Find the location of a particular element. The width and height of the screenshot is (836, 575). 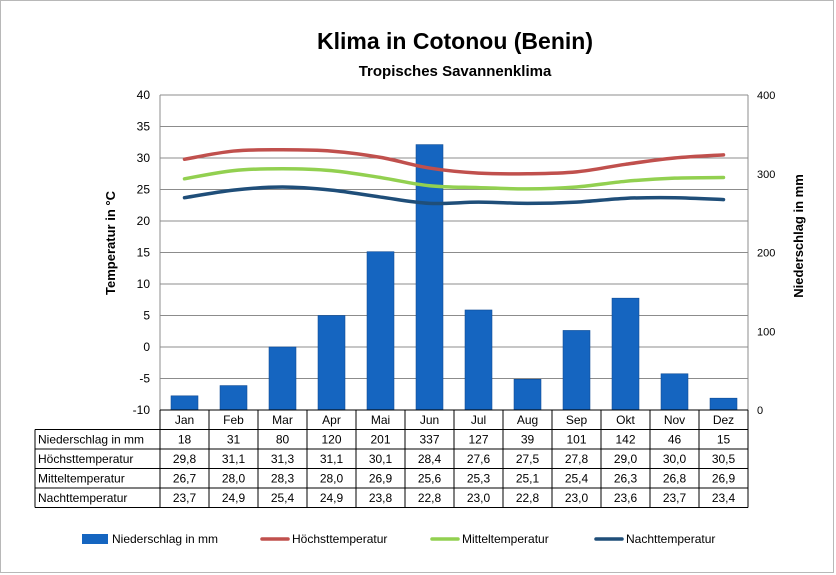

left-tick-label: 30 is located at coordinates (144, 158).